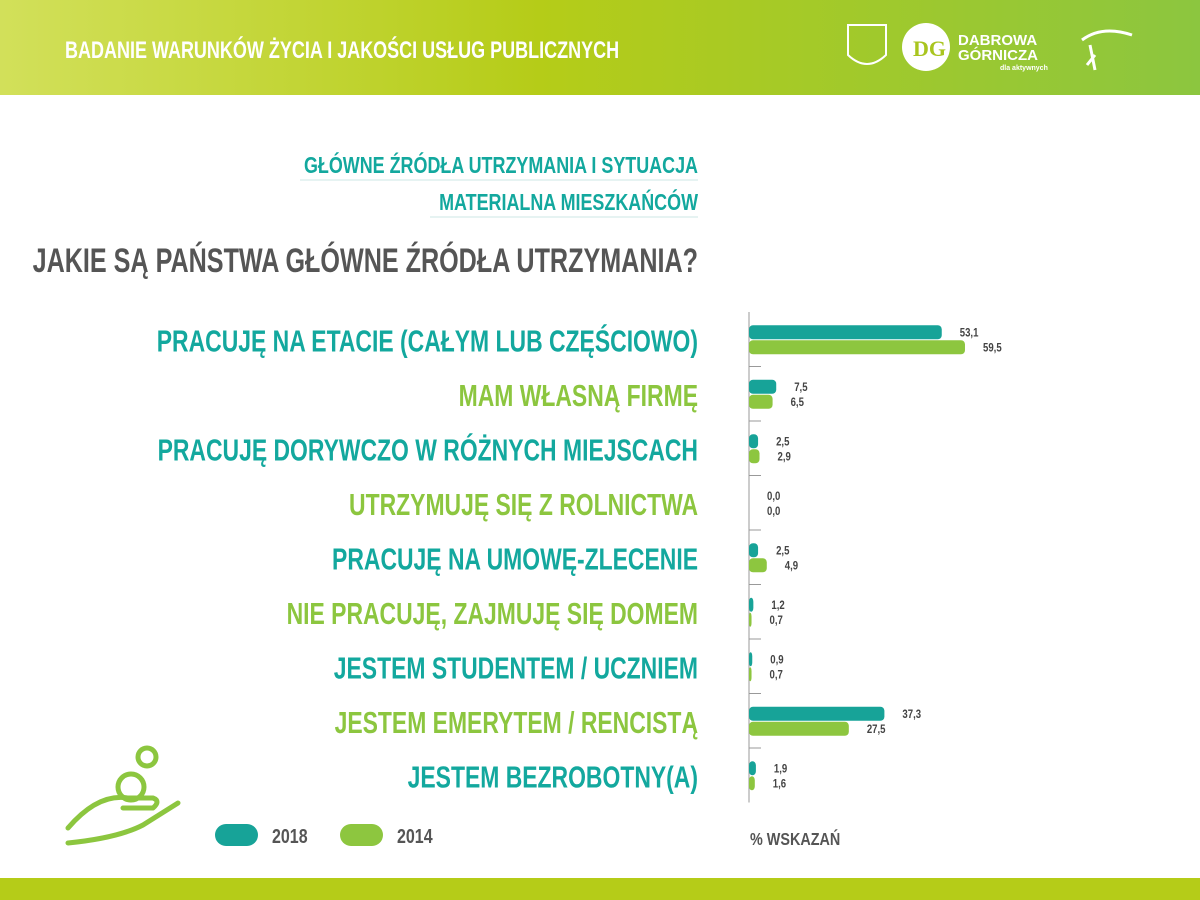 This screenshot has width=1200, height=900. What do you see at coordinates (428, 449) in the screenshot?
I see `category-label: PRACUJĘ DORYWCZO W RÓŻNYCH MIEJSCACH` at bounding box center [428, 449].